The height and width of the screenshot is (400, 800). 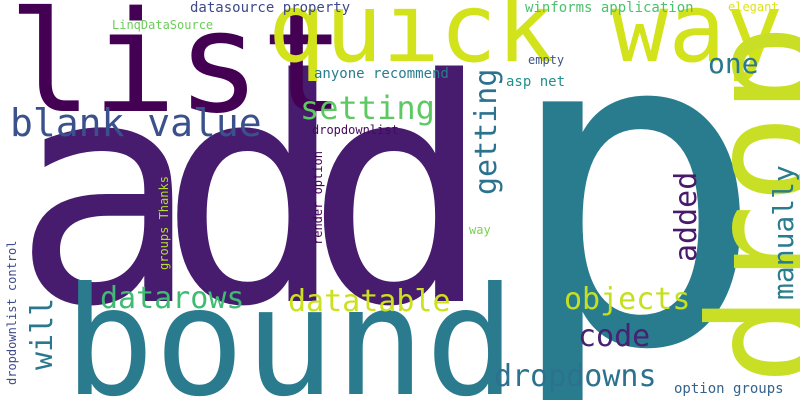 I want to click on word-dropdowns: dropdowns, so click(x=575, y=376).